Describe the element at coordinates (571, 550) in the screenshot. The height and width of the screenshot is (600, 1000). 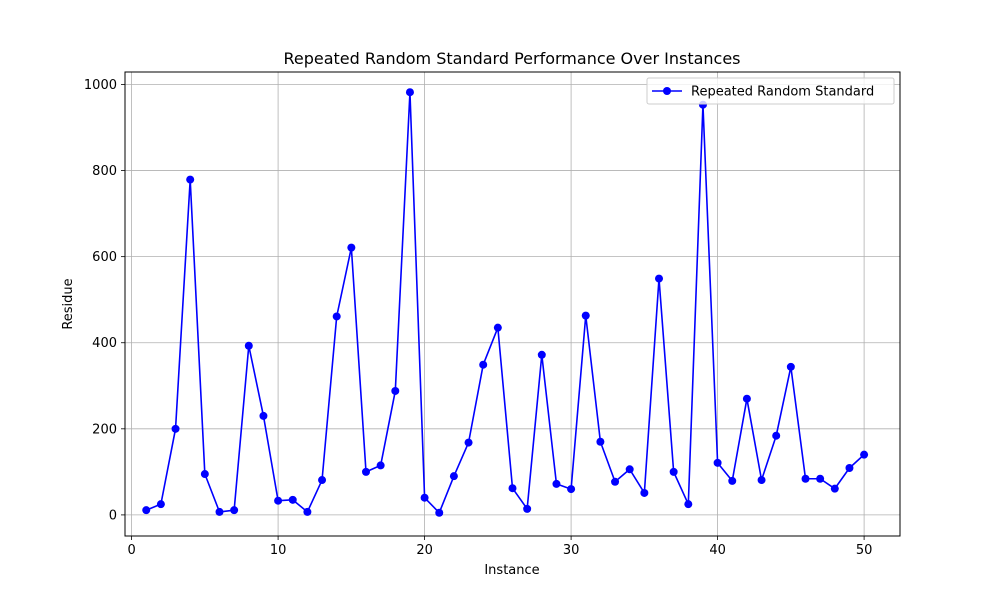
I see `x-tick-label: 30` at that location.